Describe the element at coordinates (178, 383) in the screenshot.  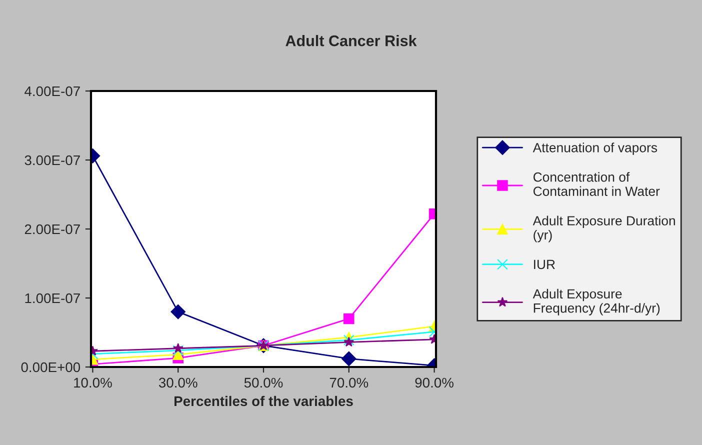
I see `x-tick-label: 30.0%` at that location.